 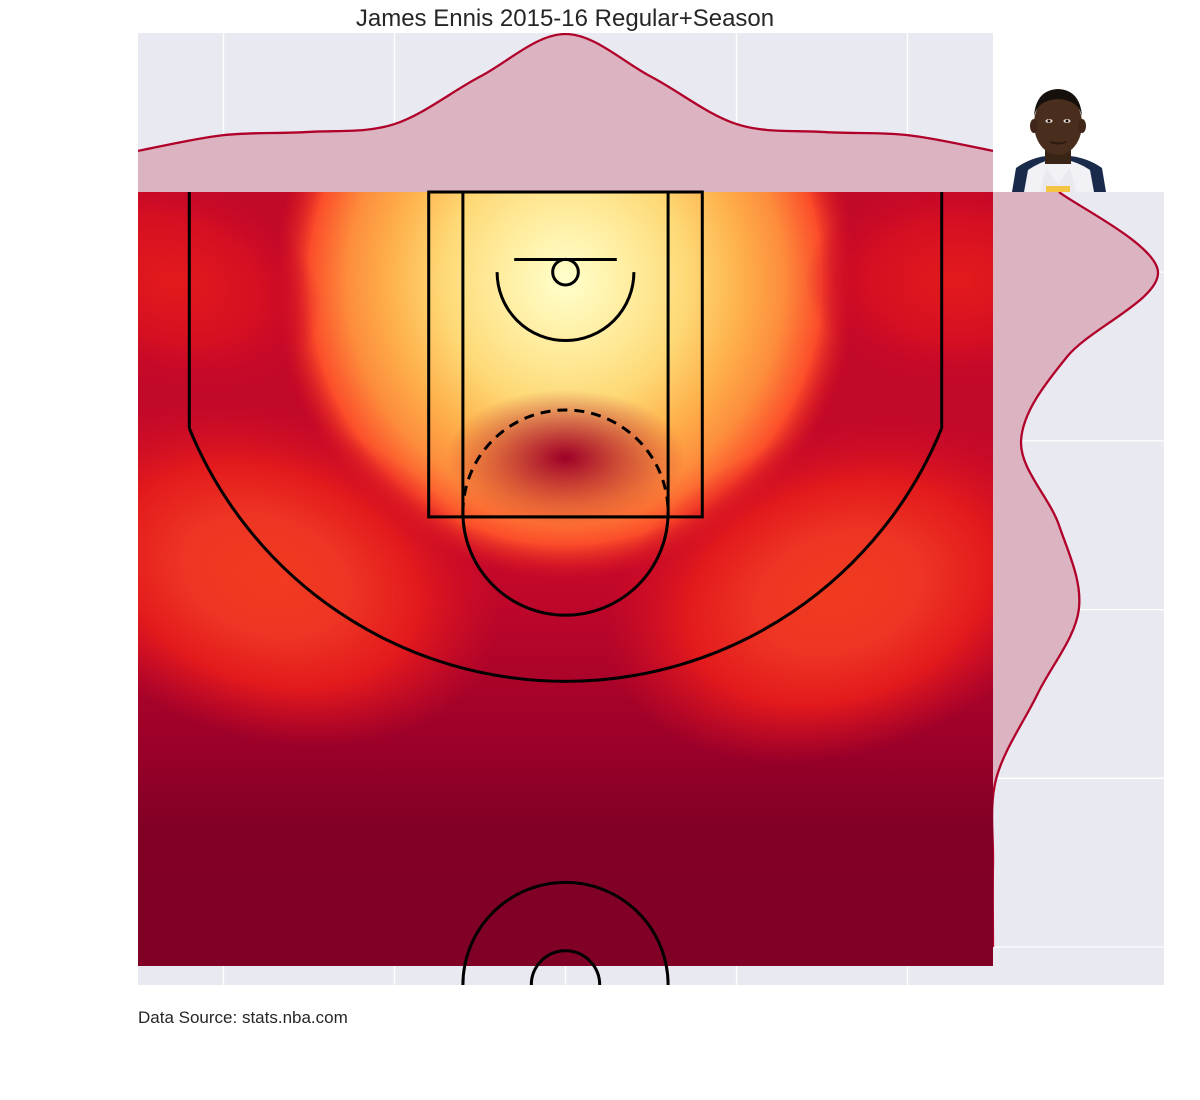 What do you see at coordinates (1059, 138) in the screenshot?
I see `player-headshot` at bounding box center [1059, 138].